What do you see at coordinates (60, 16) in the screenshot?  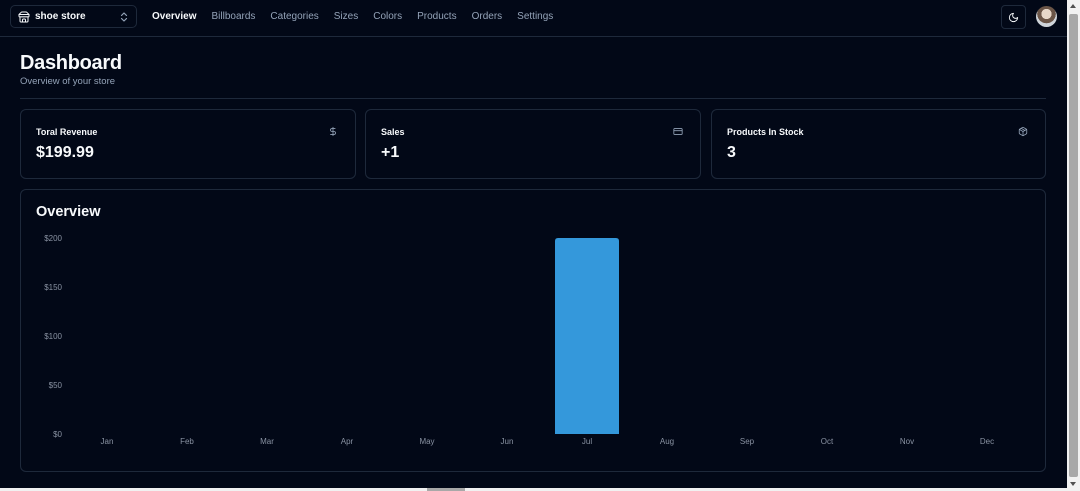 I see `store-name: shoe store` at bounding box center [60, 16].